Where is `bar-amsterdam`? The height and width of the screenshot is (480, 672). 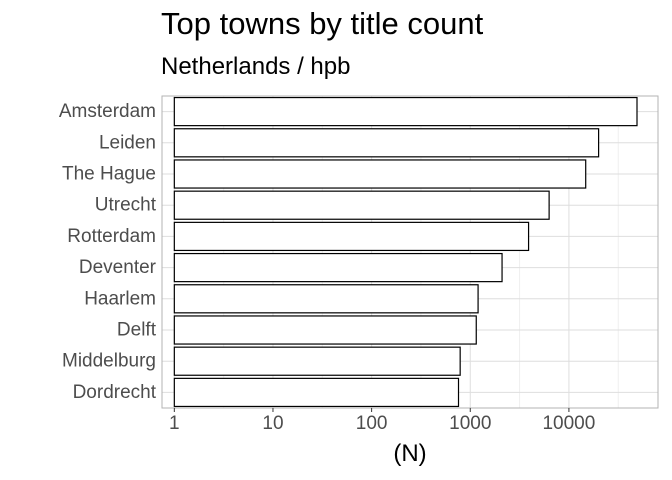
bar-amsterdam is located at coordinates (405, 111).